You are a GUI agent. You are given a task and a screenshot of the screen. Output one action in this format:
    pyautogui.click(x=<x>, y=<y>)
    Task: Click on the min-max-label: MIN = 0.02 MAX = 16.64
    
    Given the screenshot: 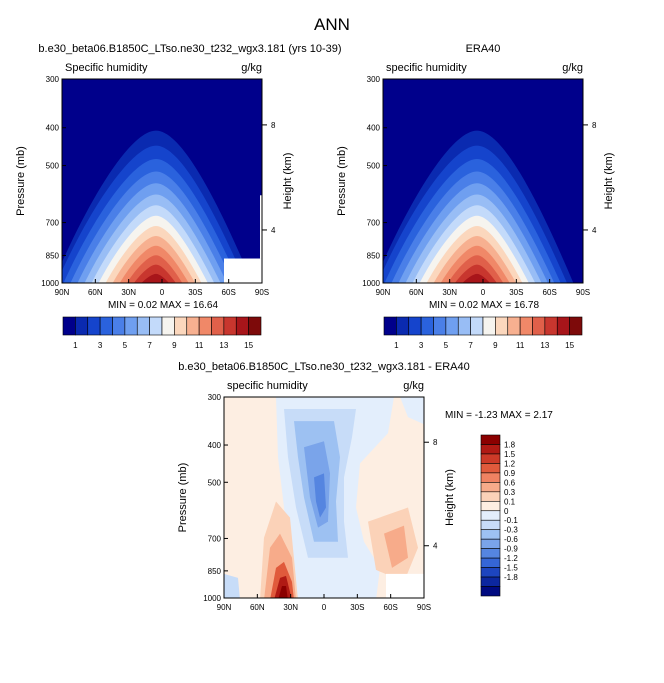 What is the action you would take?
    pyautogui.click(x=163, y=305)
    